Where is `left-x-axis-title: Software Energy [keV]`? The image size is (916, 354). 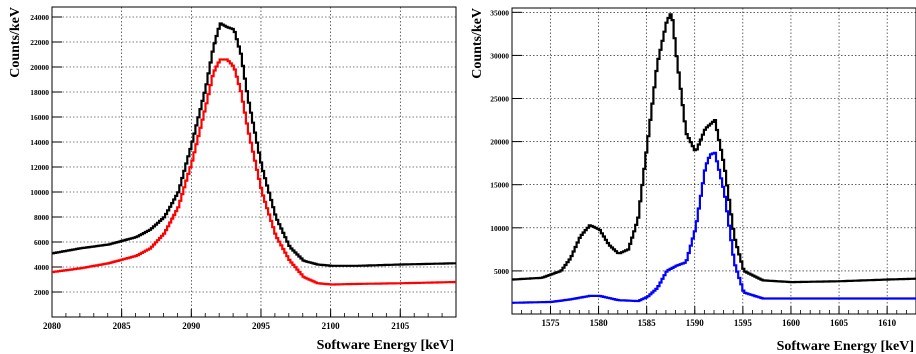 left-x-axis-title: Software Energy [keV] is located at coordinates (385, 345).